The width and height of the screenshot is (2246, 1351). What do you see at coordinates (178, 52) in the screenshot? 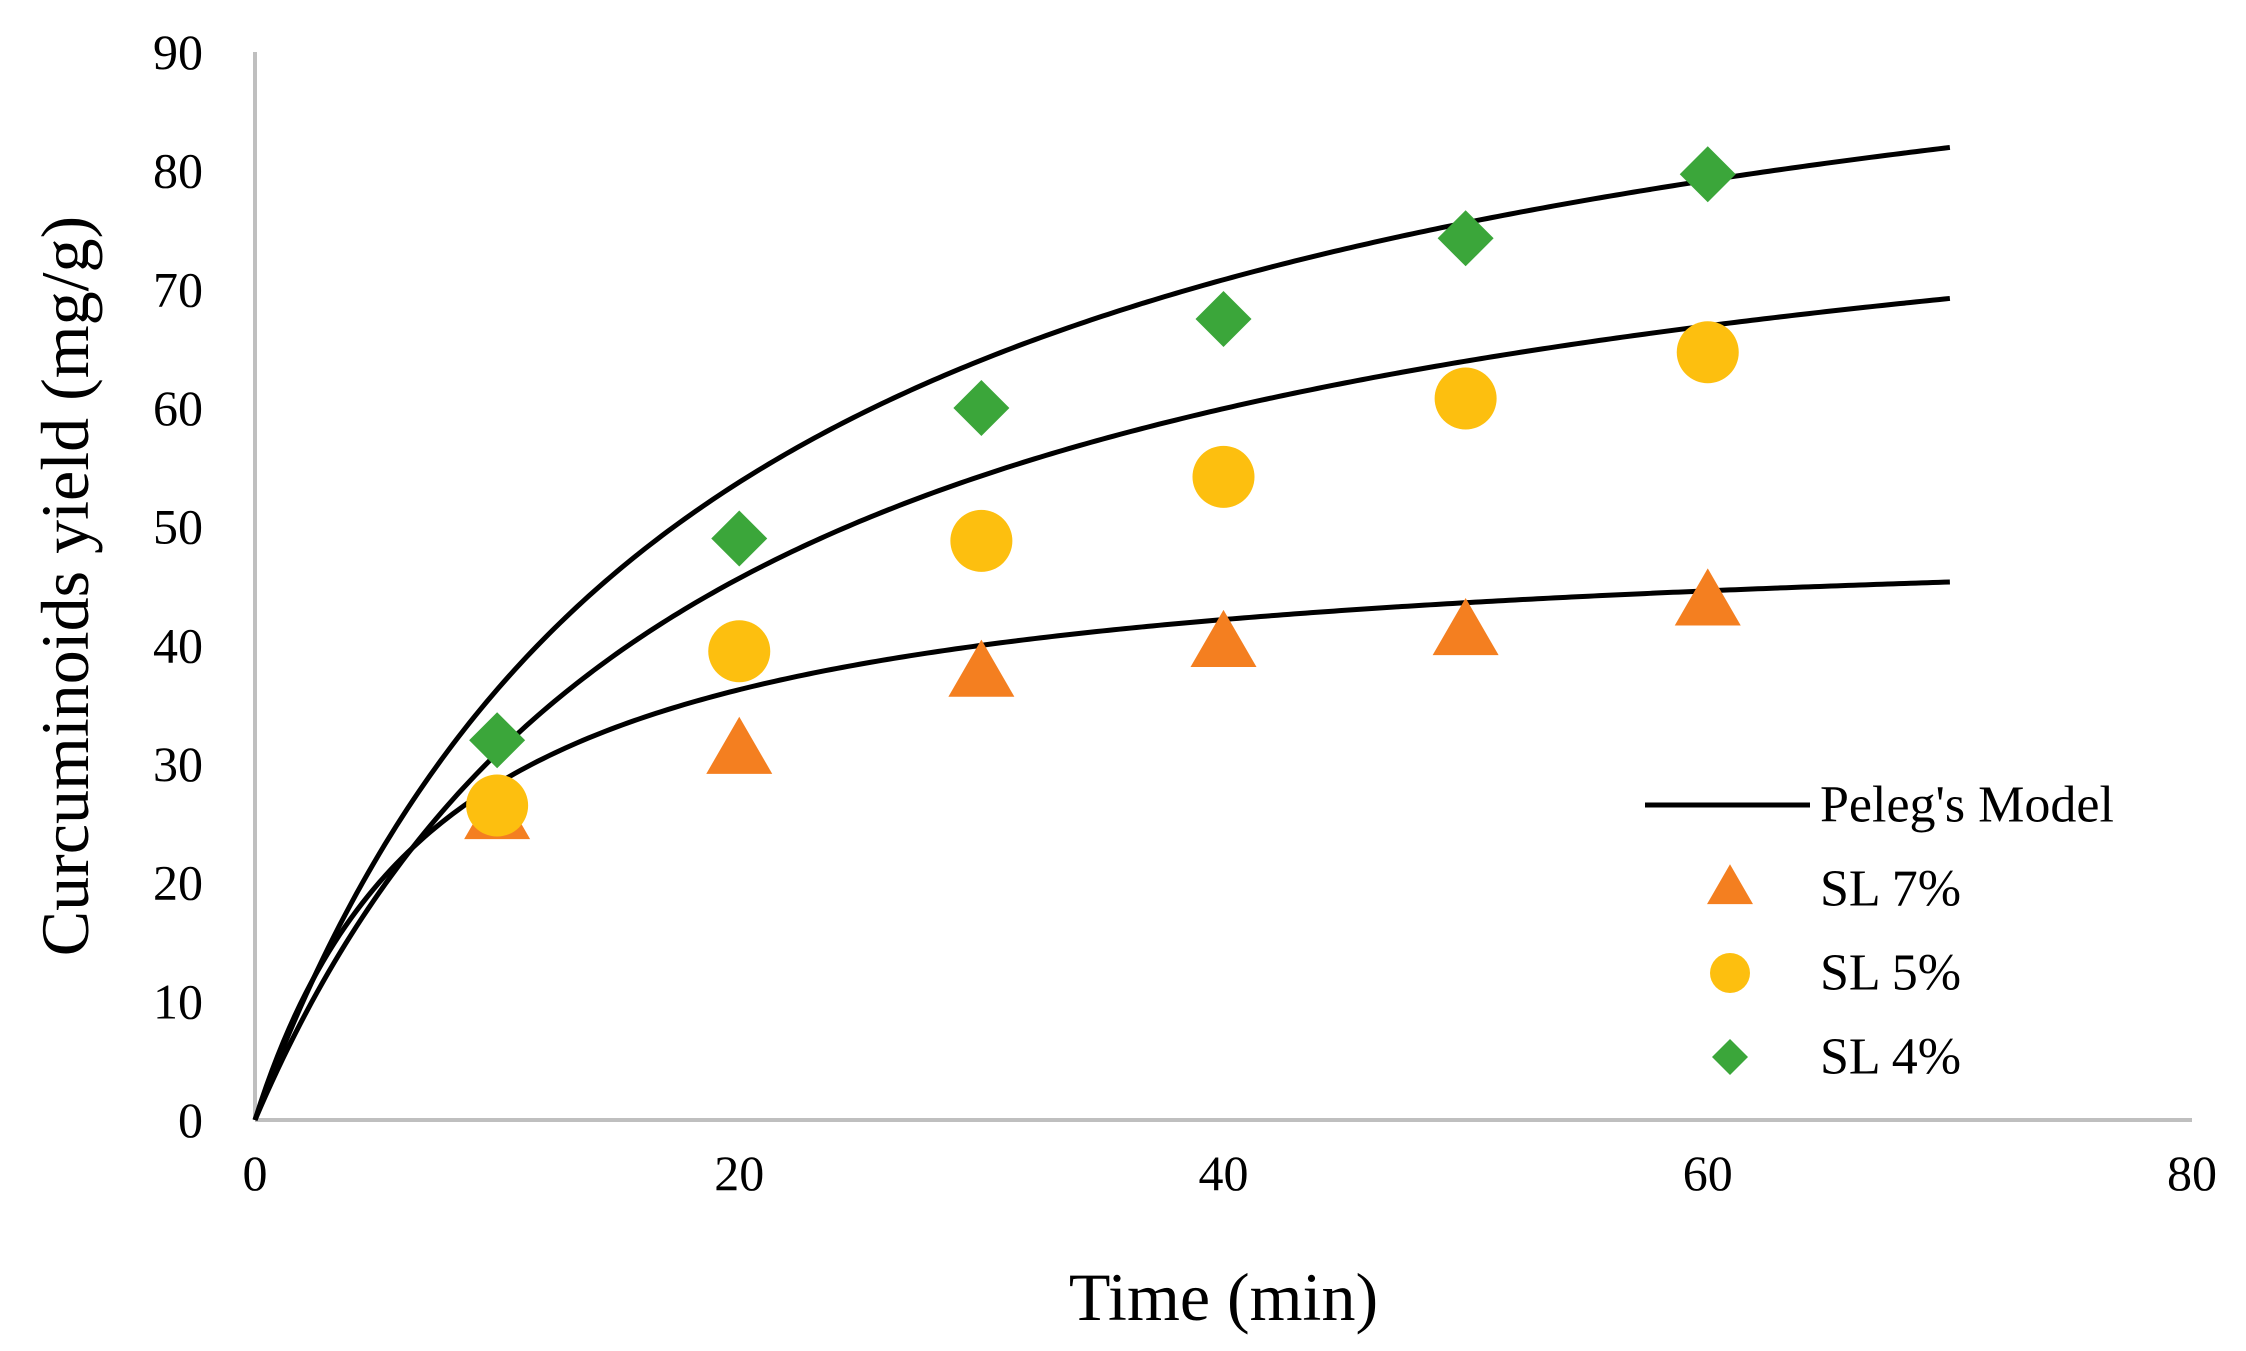
I see `y-tick-label: 90` at bounding box center [178, 52].